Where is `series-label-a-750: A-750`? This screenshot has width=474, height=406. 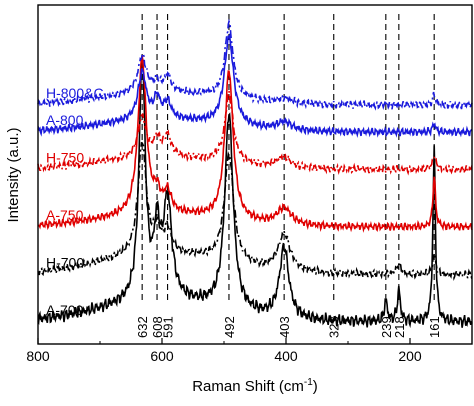 series-label-a-750: A-750 is located at coordinates (65, 215).